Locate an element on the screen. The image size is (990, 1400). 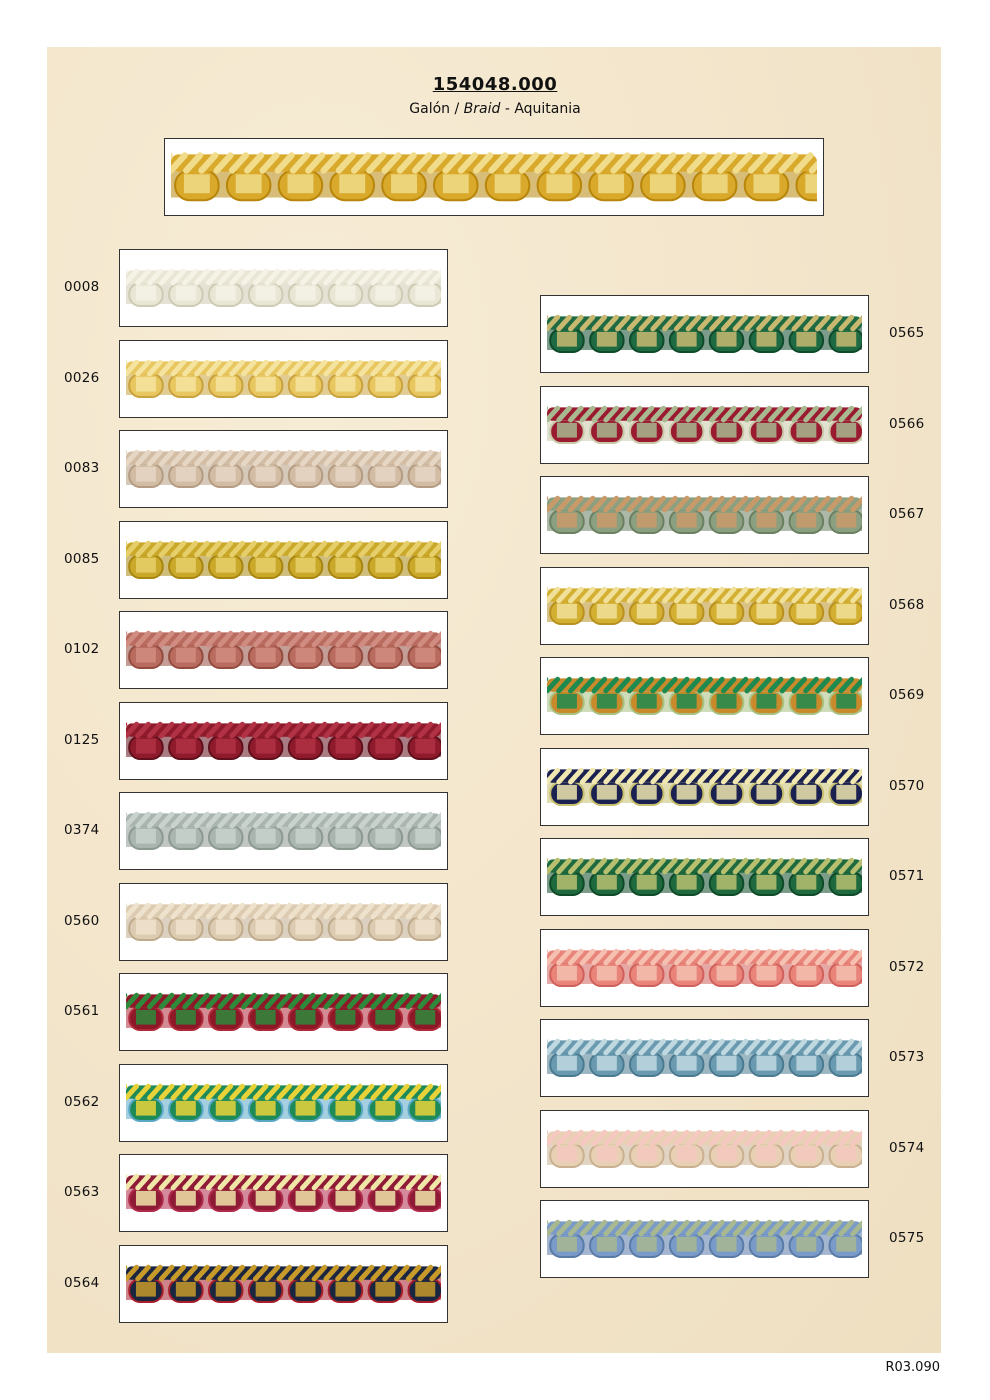
color-code-label: 0572 is located at coordinates (907, 966).